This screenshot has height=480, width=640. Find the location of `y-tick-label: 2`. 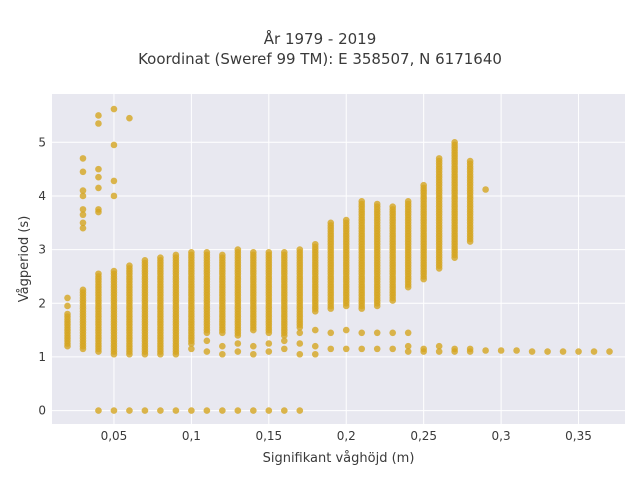

y-tick-label: 2 is located at coordinates (42, 303).